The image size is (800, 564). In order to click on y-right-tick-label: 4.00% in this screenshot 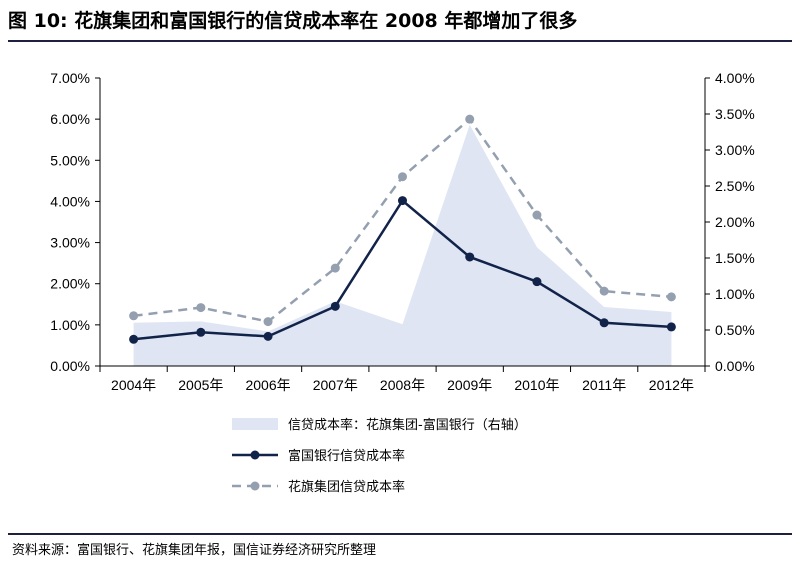, I will do `click(735, 78)`.